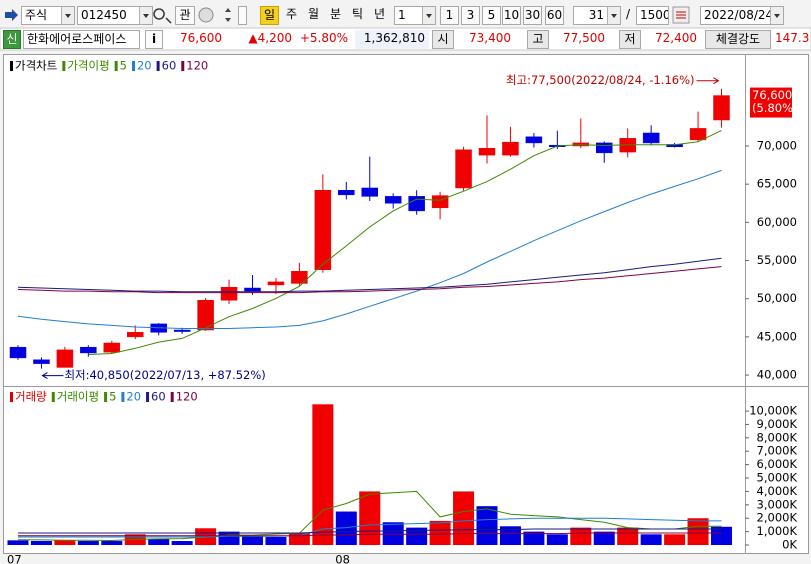 The height and width of the screenshot is (564, 811). Describe the element at coordinates (789, 545) in the screenshot. I see `y-tick-label: 0K` at that location.